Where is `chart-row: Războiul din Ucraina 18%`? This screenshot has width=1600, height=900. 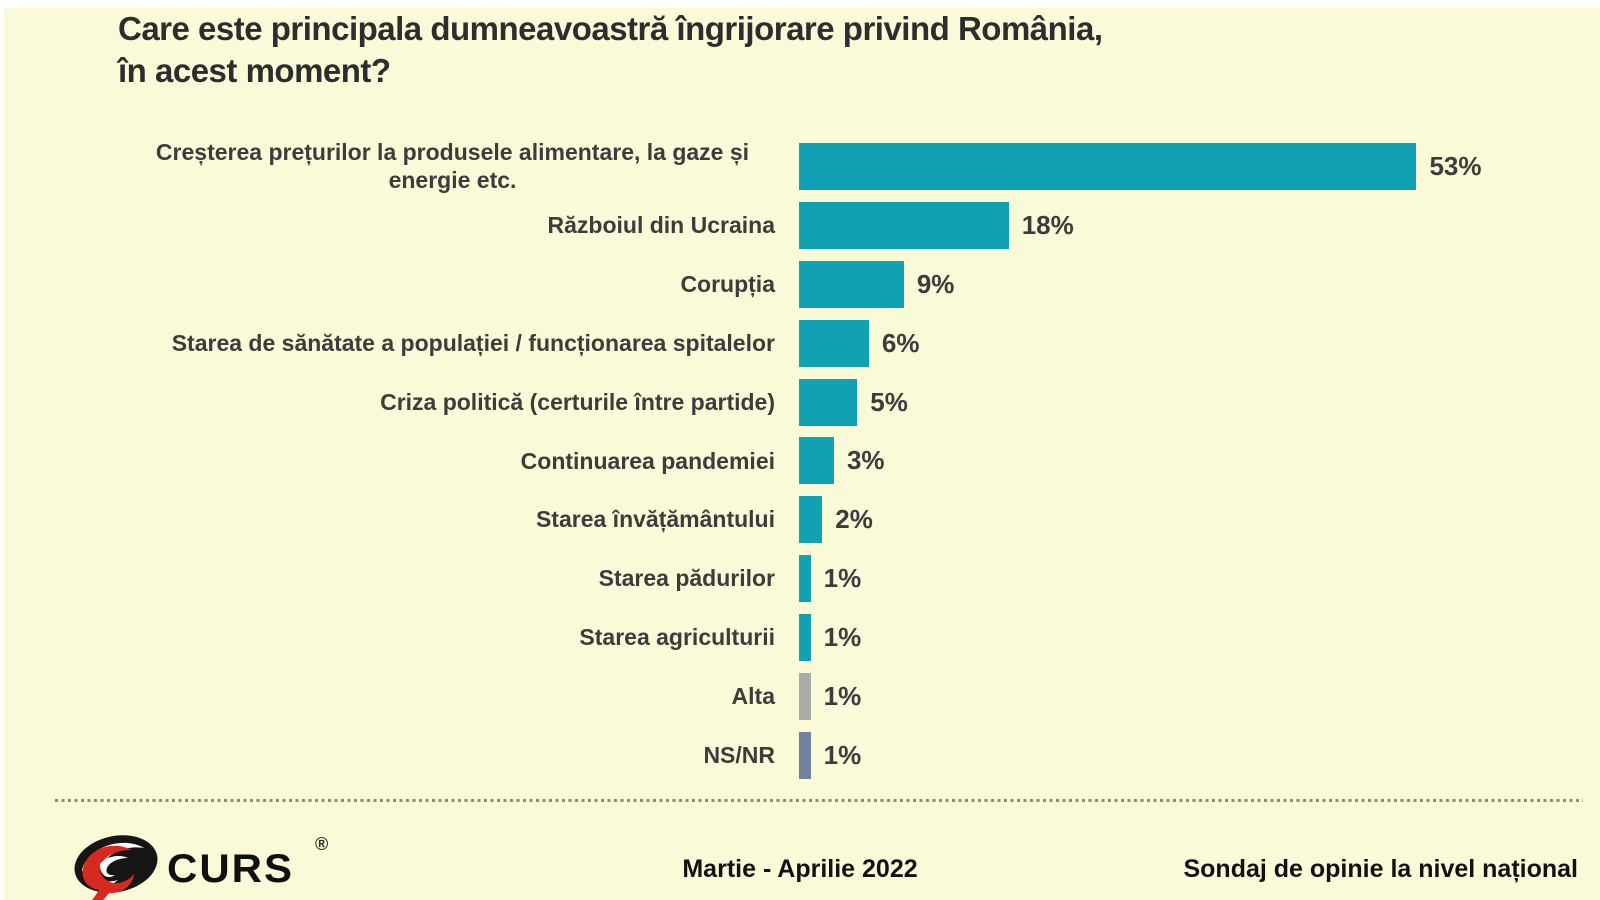 chart-row: Războiul din Ucraina 18% is located at coordinates (855, 225).